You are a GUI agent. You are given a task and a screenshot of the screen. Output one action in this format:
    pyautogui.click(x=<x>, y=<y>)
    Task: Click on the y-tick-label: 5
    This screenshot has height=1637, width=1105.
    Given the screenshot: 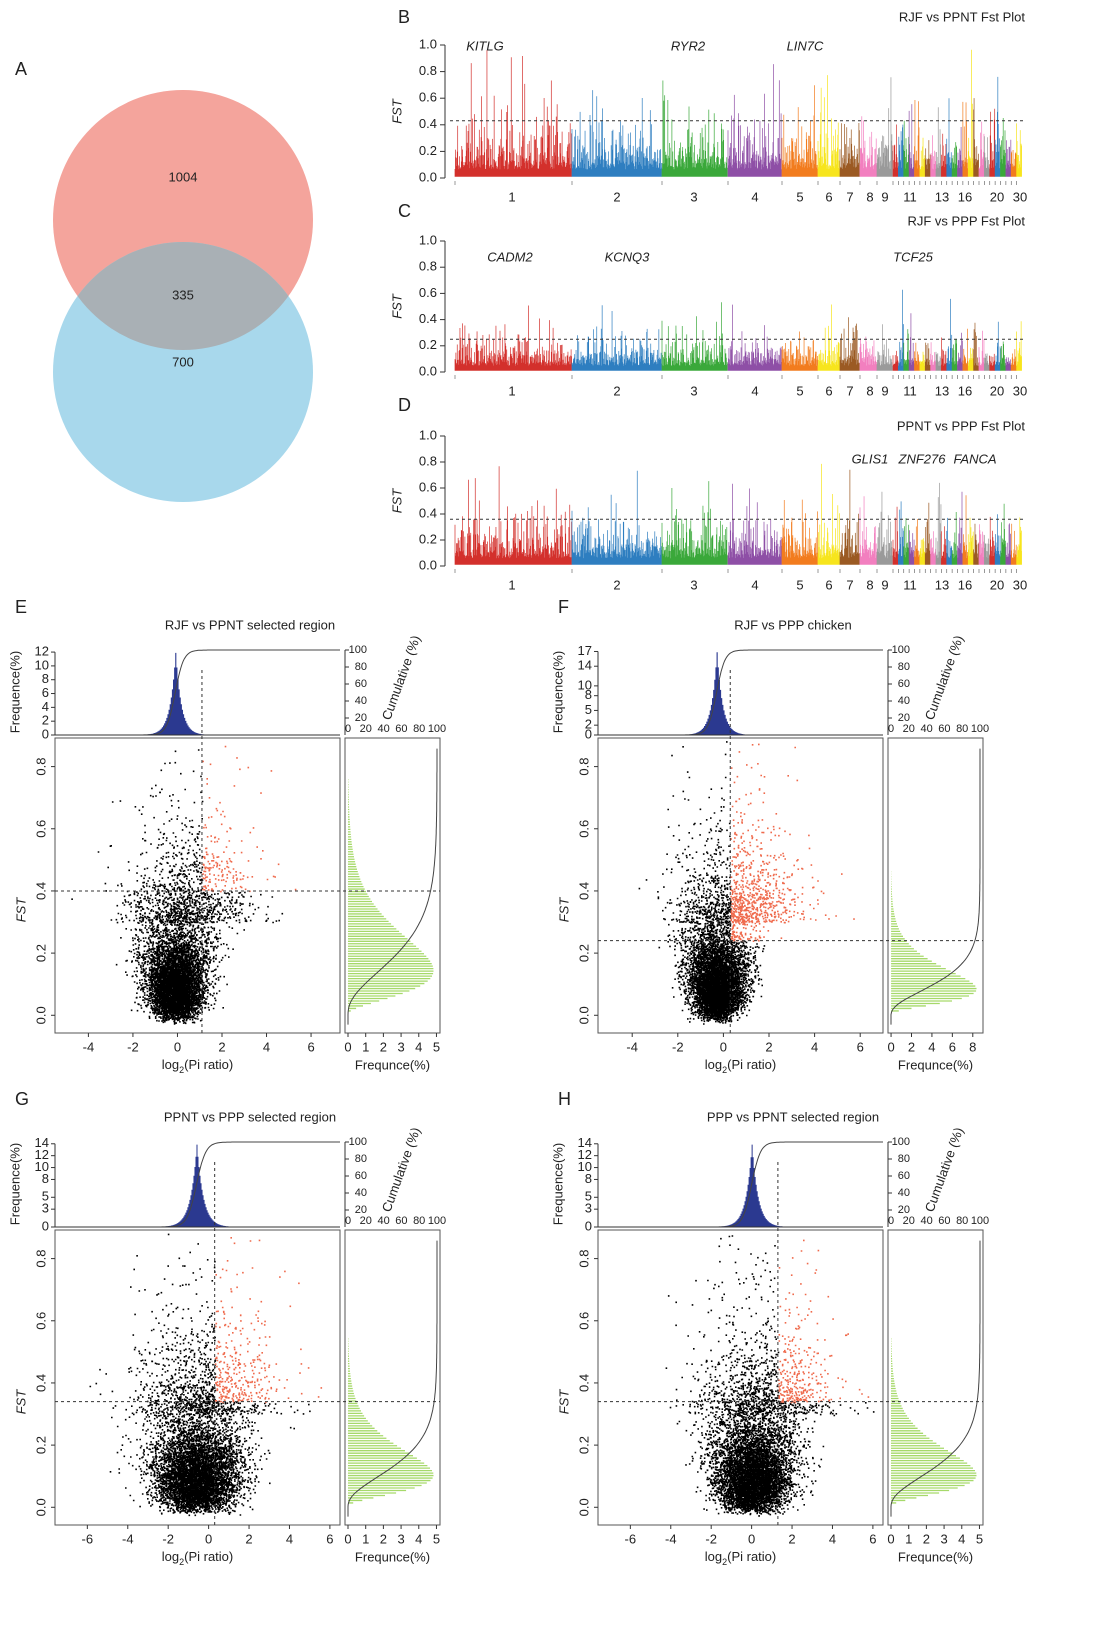 What is the action you would take?
    pyautogui.click(x=45, y=1196)
    